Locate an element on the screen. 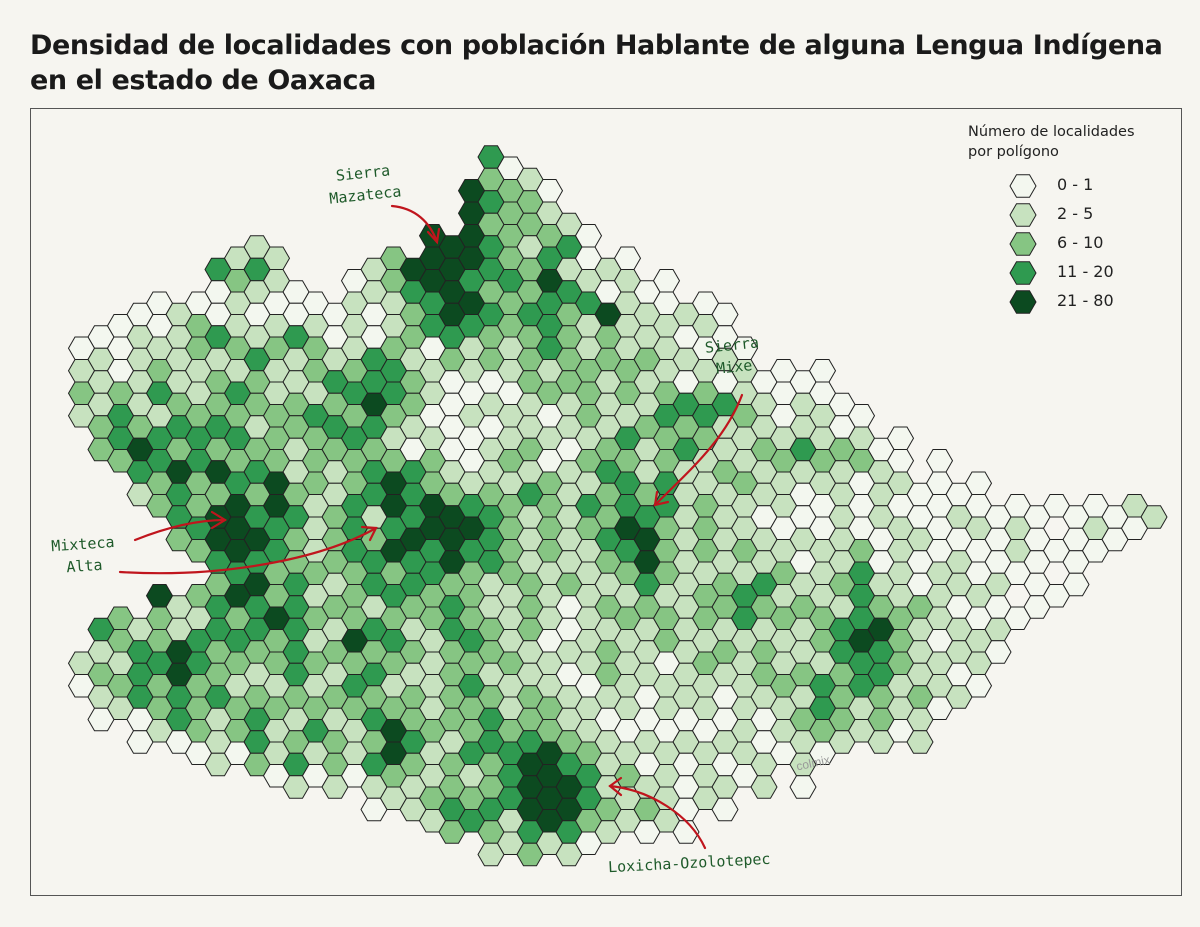  arrow-loxicha-head is located at coordinates (615, 786).